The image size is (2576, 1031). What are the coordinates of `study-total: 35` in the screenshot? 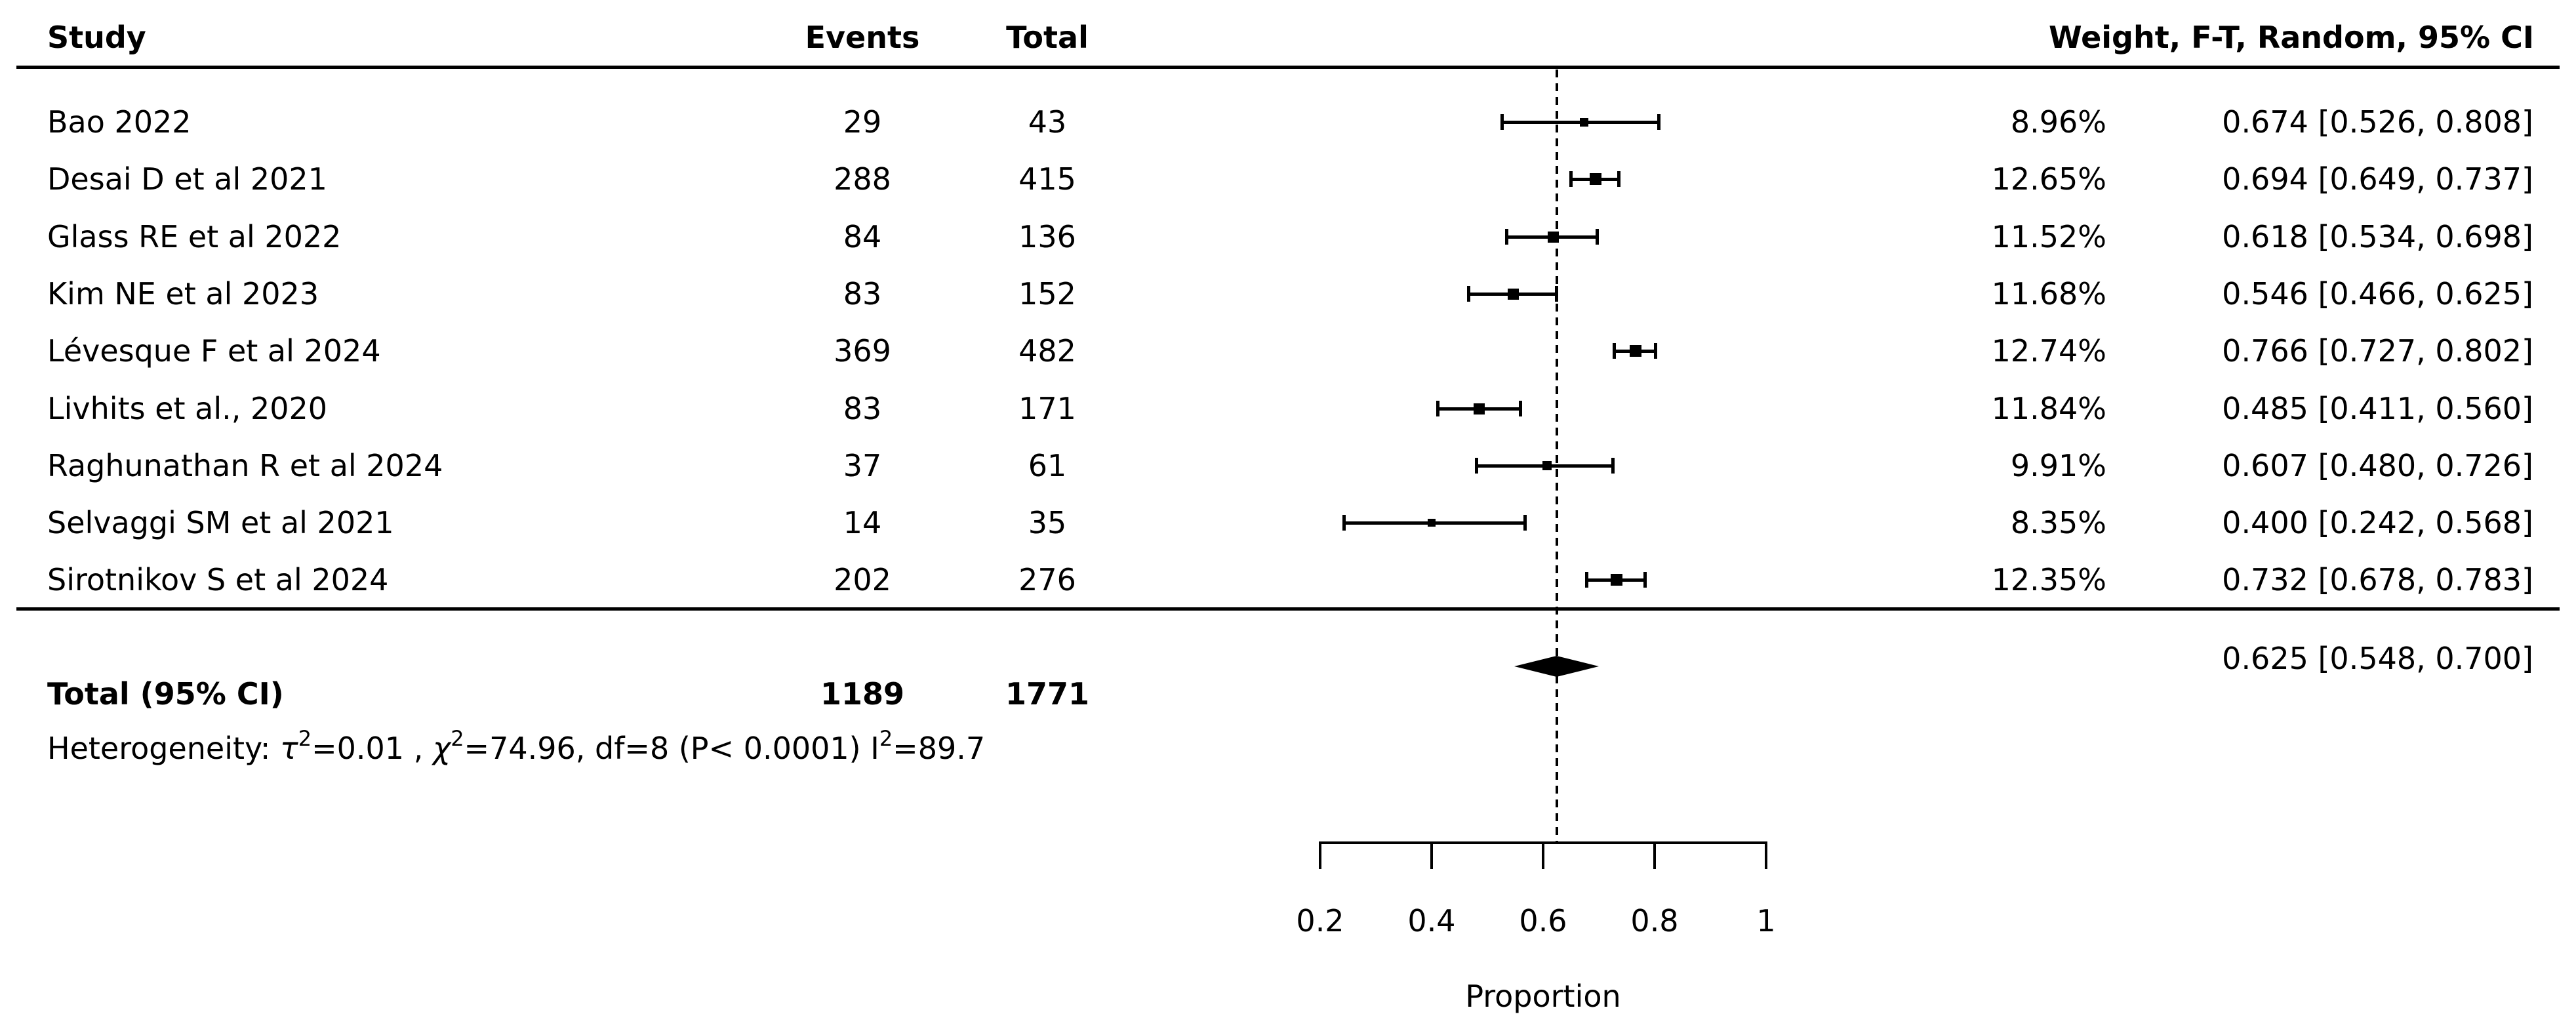 It's located at (1047, 522).